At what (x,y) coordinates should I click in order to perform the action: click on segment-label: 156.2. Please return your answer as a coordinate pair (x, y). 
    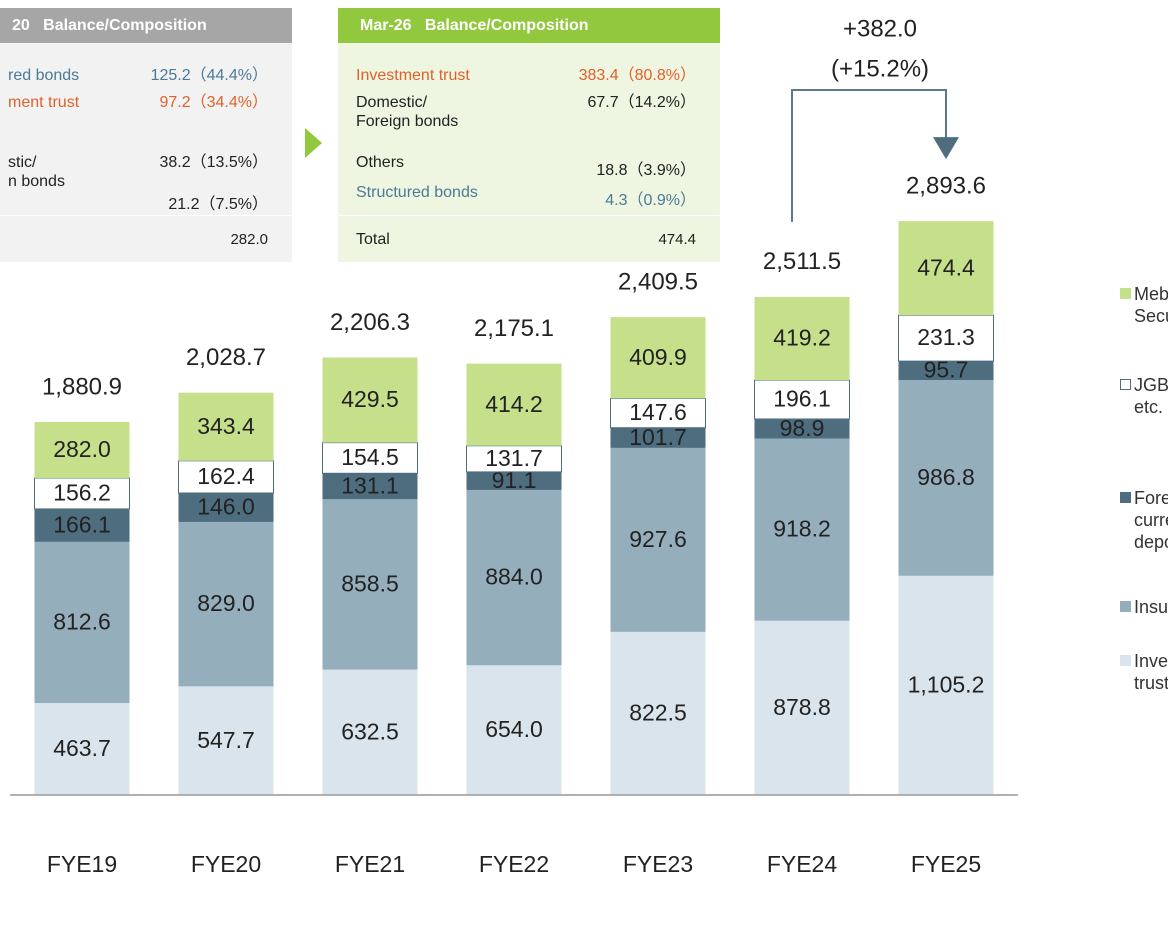
    Looking at the image, I should click on (82, 493).